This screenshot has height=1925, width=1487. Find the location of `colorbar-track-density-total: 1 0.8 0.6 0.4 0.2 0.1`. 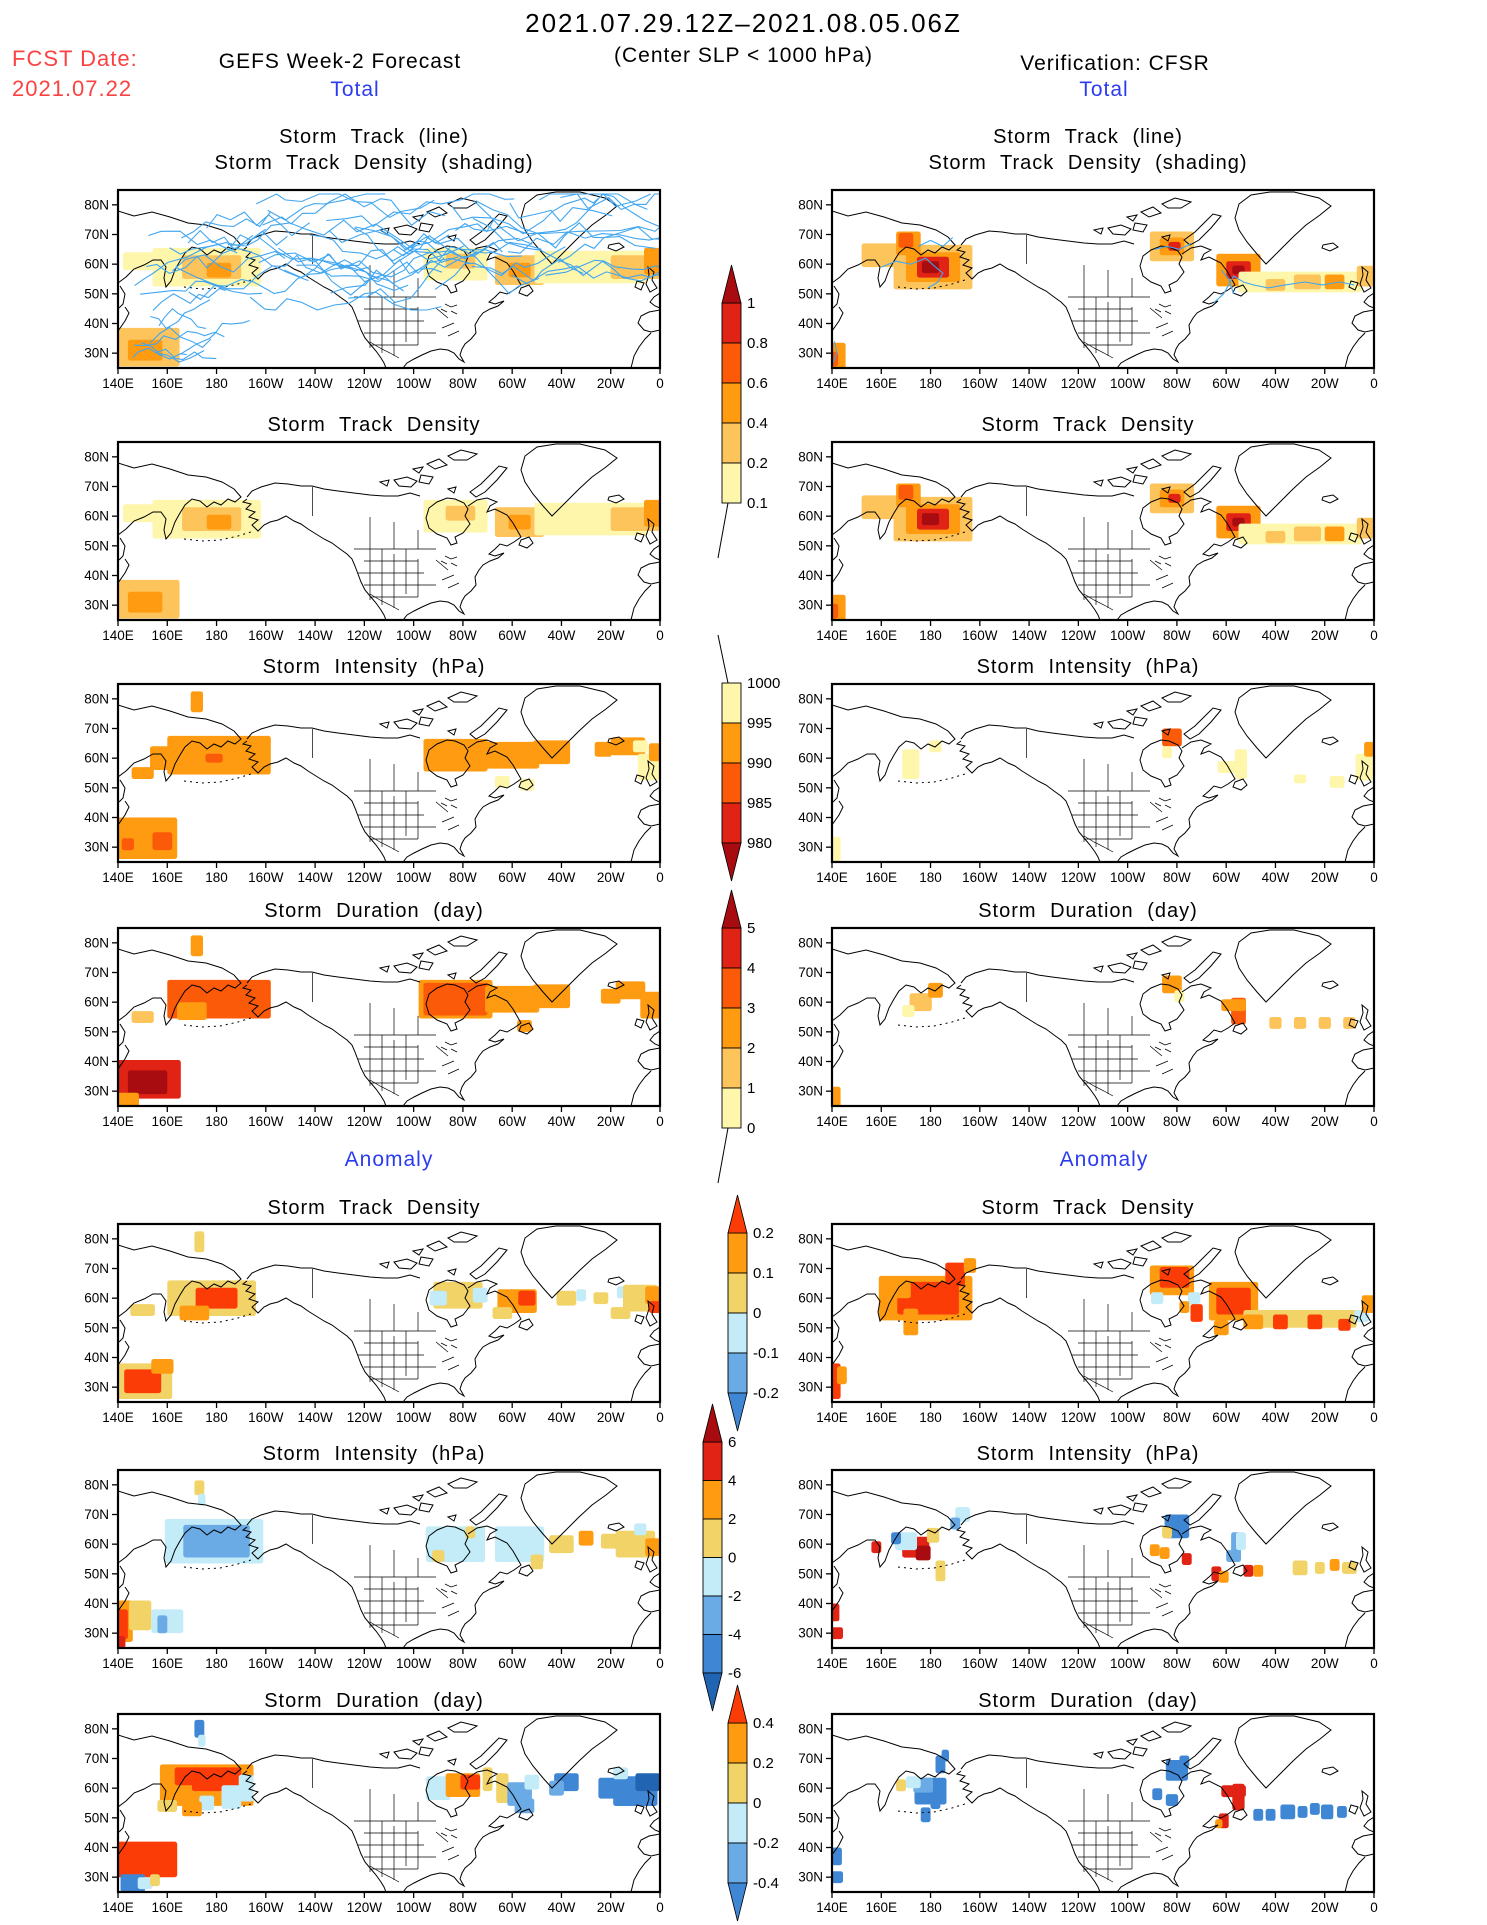

colorbar-track-density-total: 1 0.8 0.6 0.4 0.2 0.1 is located at coordinates (742, 411).